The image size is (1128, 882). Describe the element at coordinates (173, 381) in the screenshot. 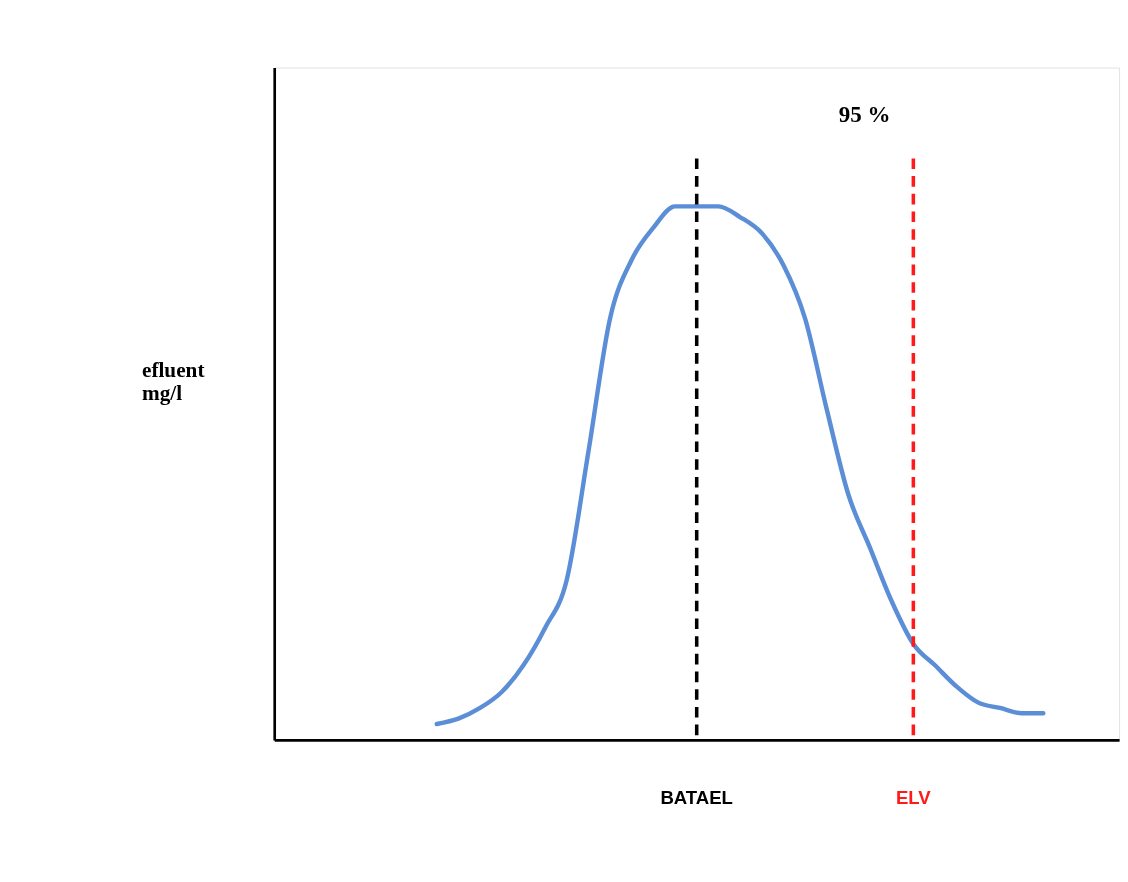

I see `y-axis-title: efluent mg/l` at that location.